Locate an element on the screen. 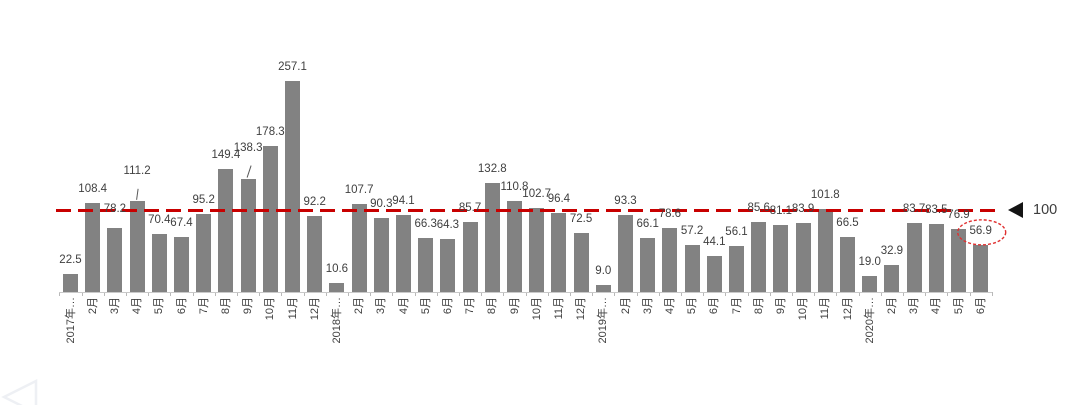 The image size is (1080, 405). bar-value-label: 102.7 is located at coordinates (537, 193).